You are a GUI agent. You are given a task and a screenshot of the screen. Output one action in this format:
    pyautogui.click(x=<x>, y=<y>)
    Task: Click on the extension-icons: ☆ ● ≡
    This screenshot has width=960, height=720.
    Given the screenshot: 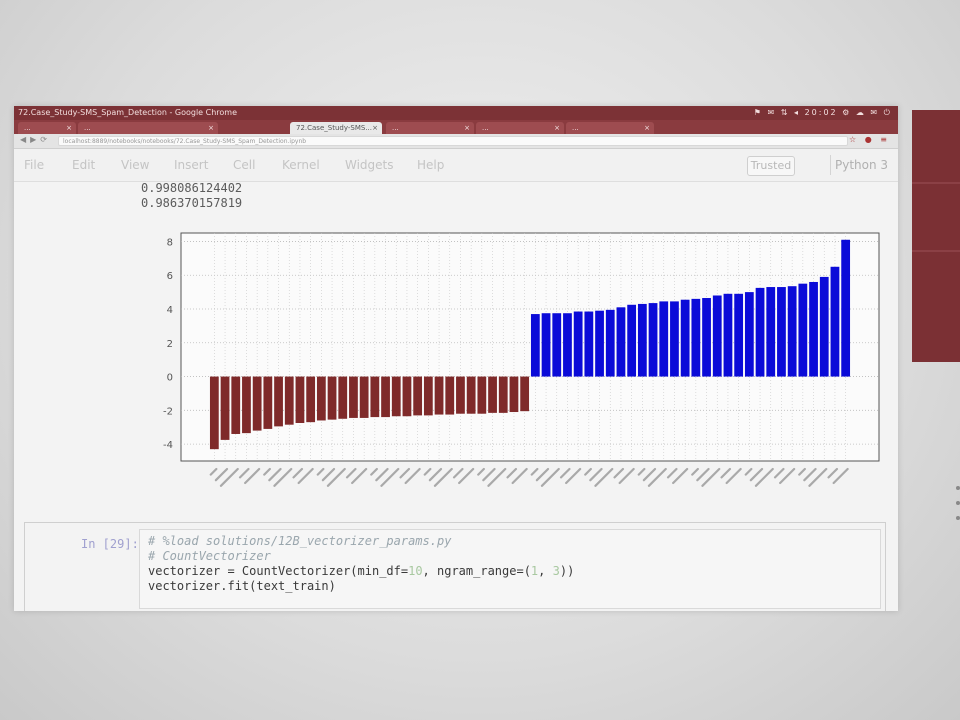 What is the action you would take?
    pyautogui.click(x=869, y=139)
    